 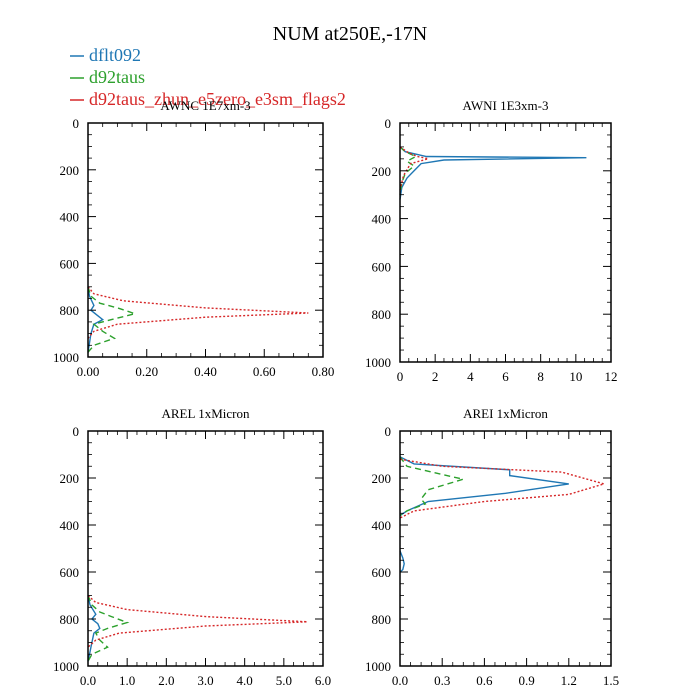 What do you see at coordinates (442, 680) in the screenshot?
I see `x-tick-label: 0.3` at bounding box center [442, 680].